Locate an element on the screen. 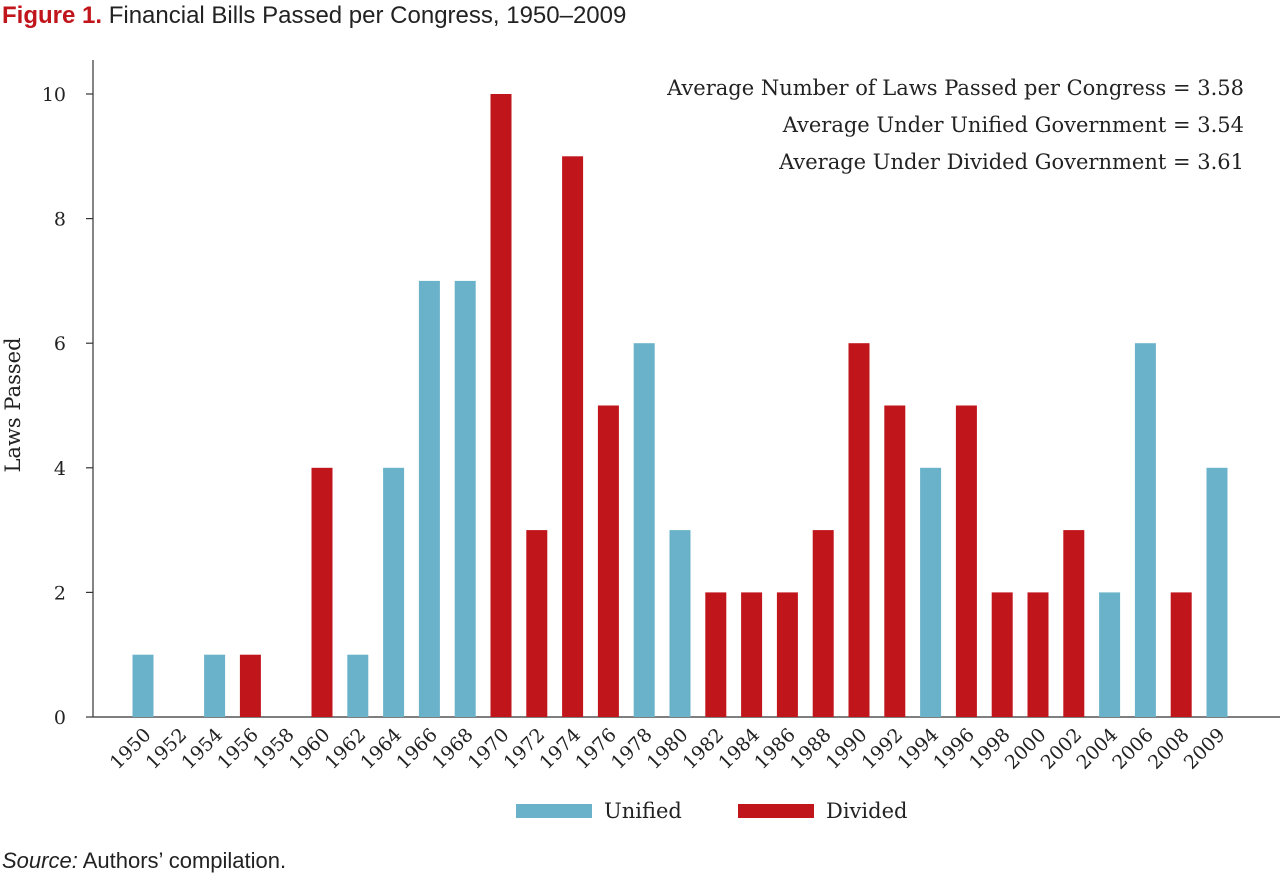  bar-1974 is located at coordinates (573, 437).